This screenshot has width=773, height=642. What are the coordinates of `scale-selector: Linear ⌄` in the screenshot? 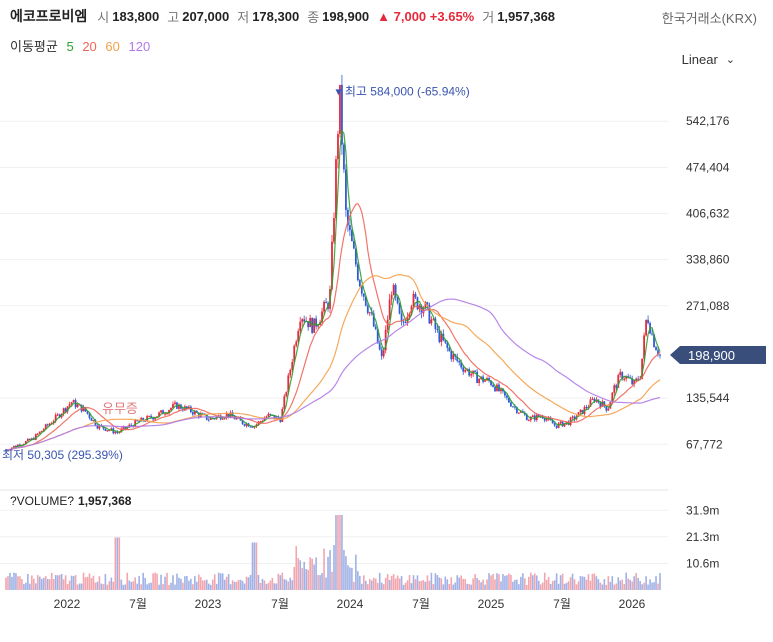 It's located at (708, 59).